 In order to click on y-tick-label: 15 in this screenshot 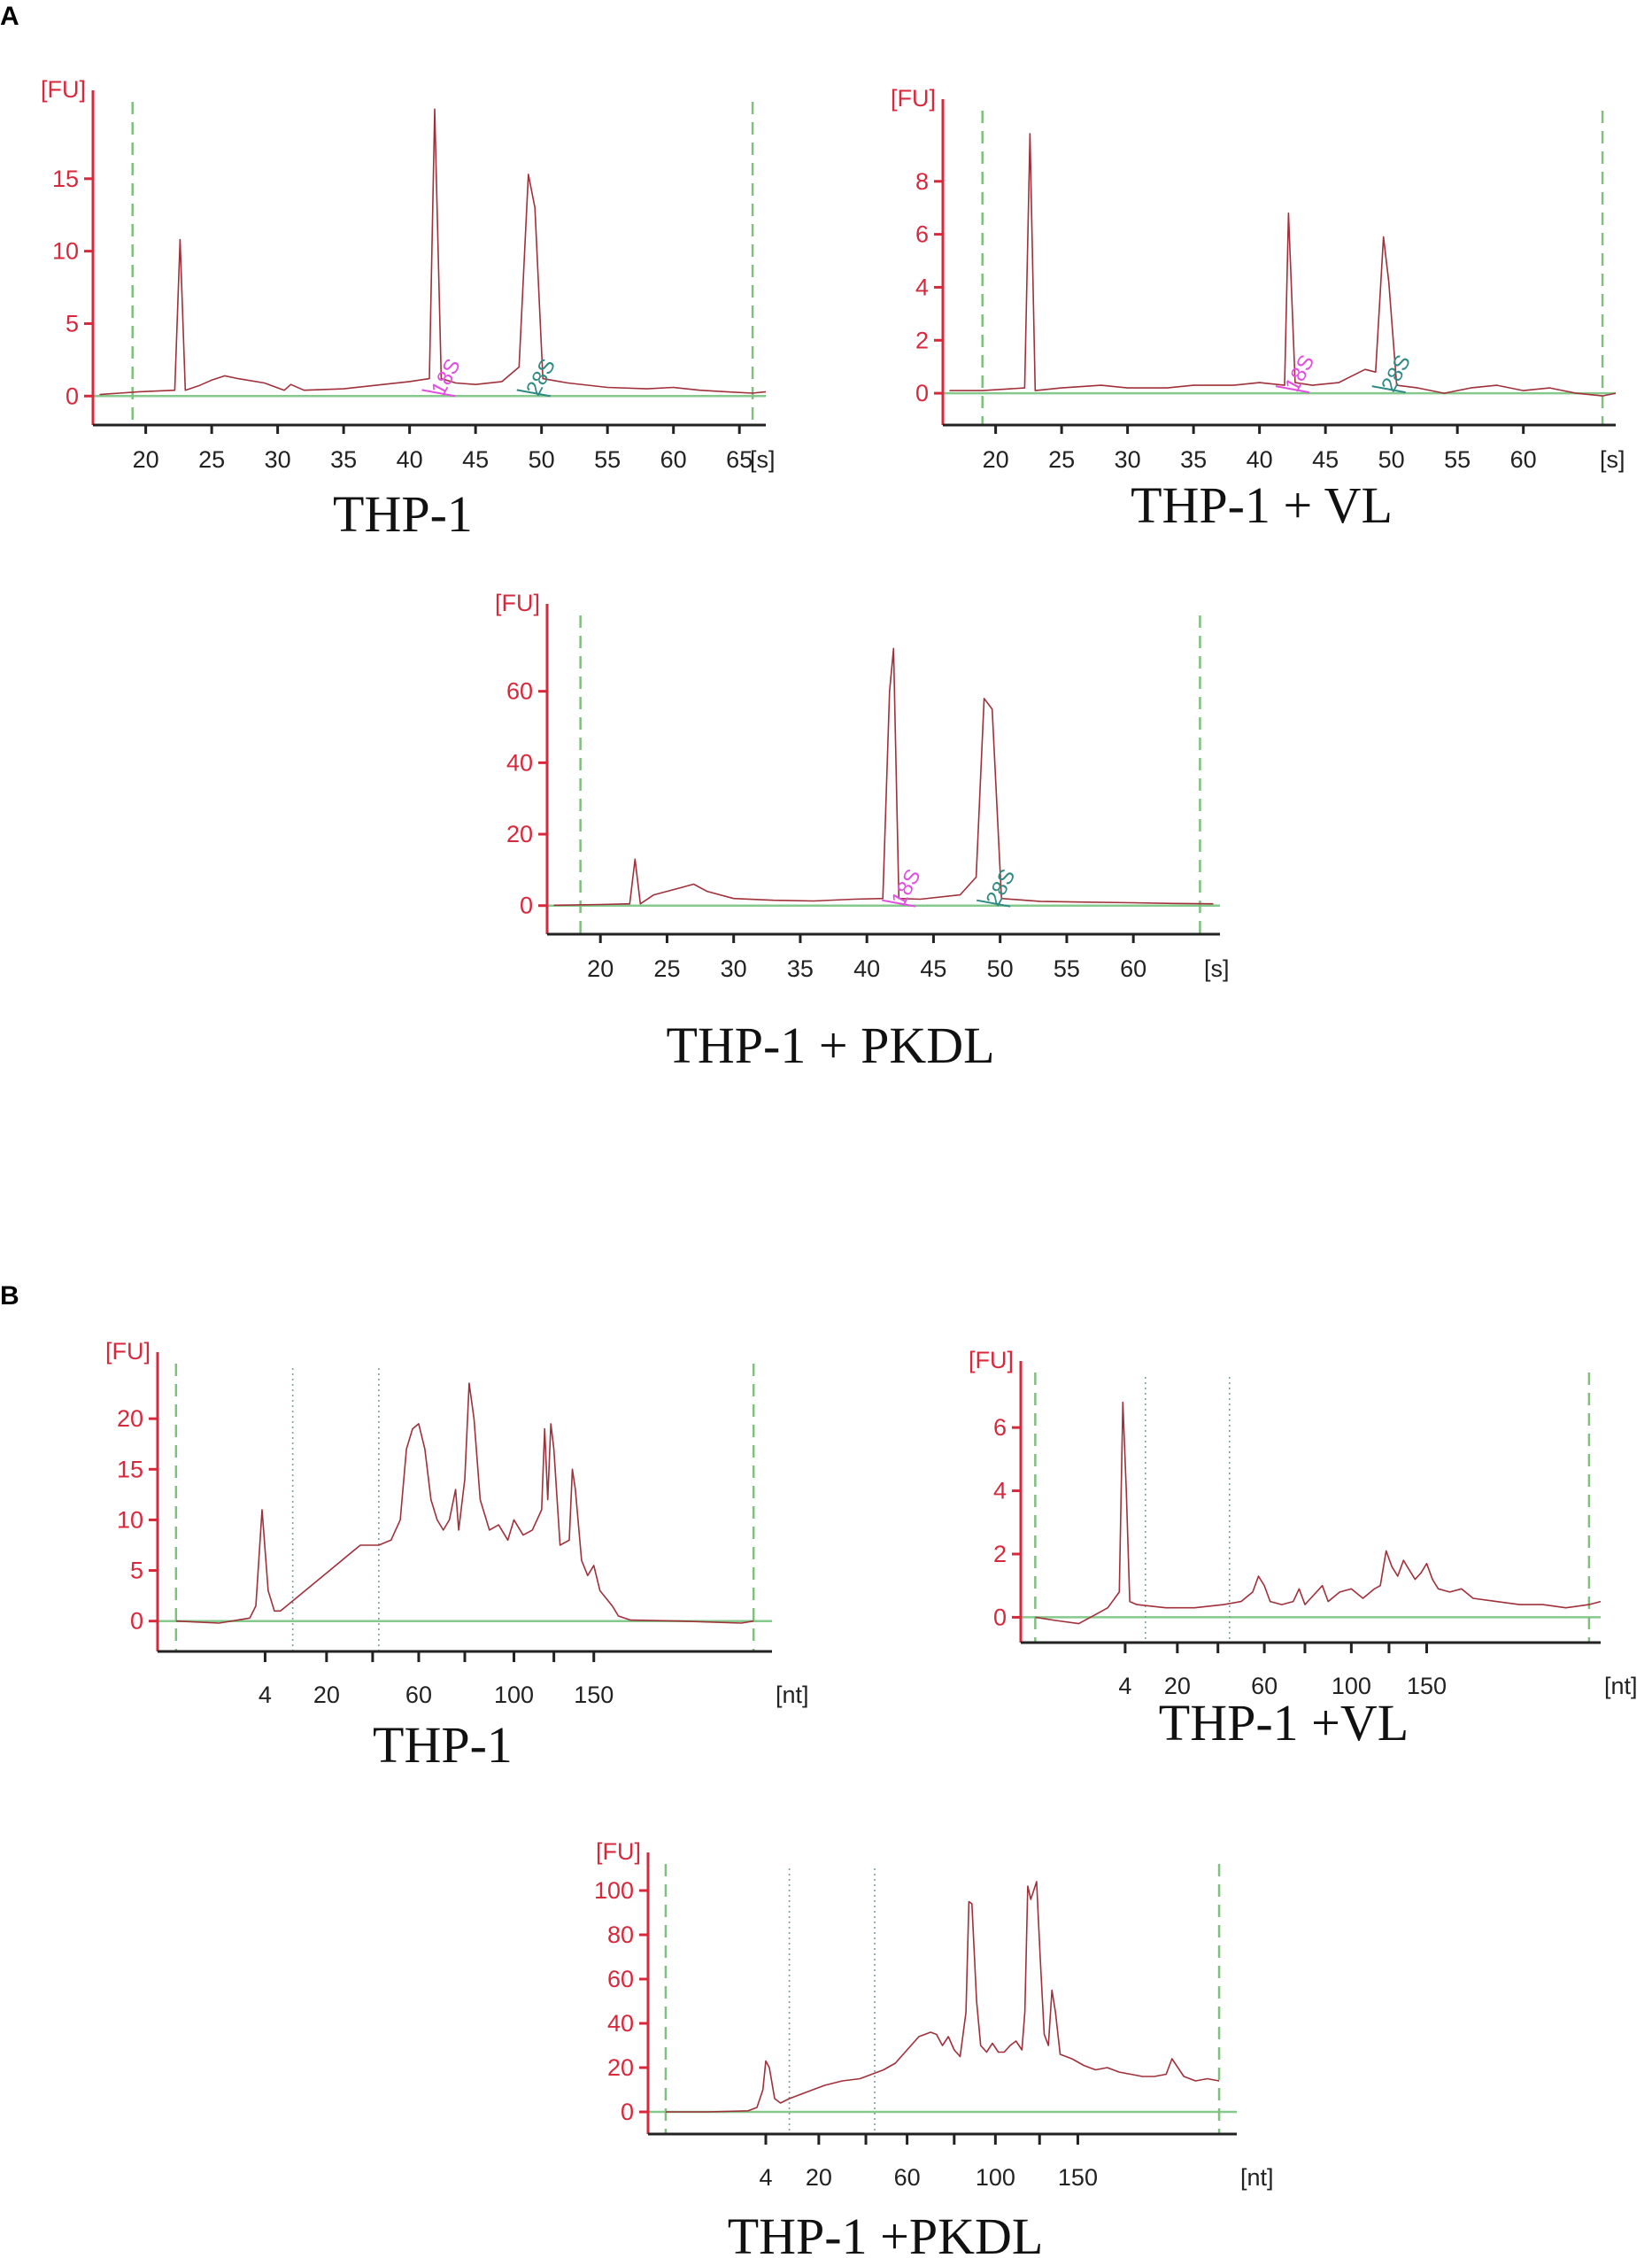, I will do `click(130, 1469)`.